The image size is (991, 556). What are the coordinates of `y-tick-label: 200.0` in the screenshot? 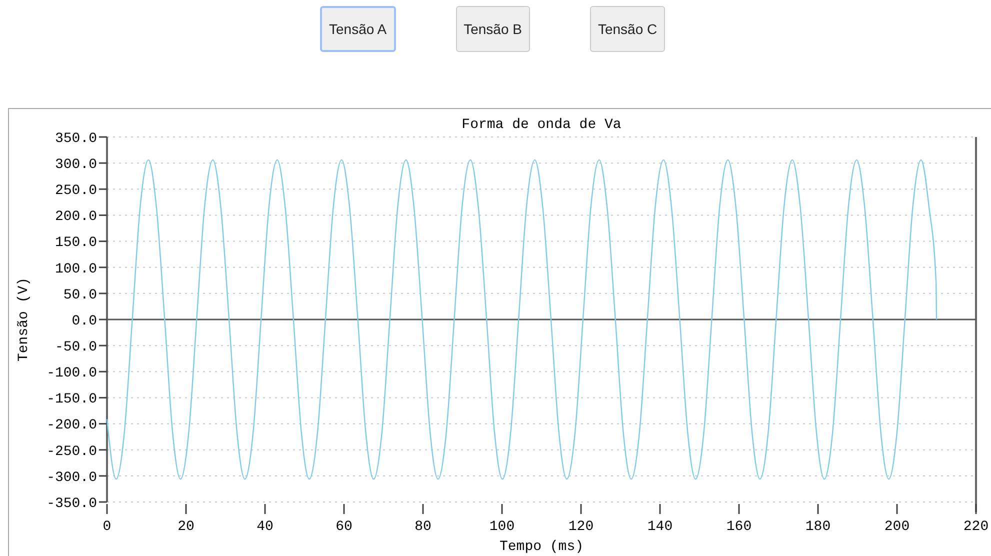 It's located at (75, 217).